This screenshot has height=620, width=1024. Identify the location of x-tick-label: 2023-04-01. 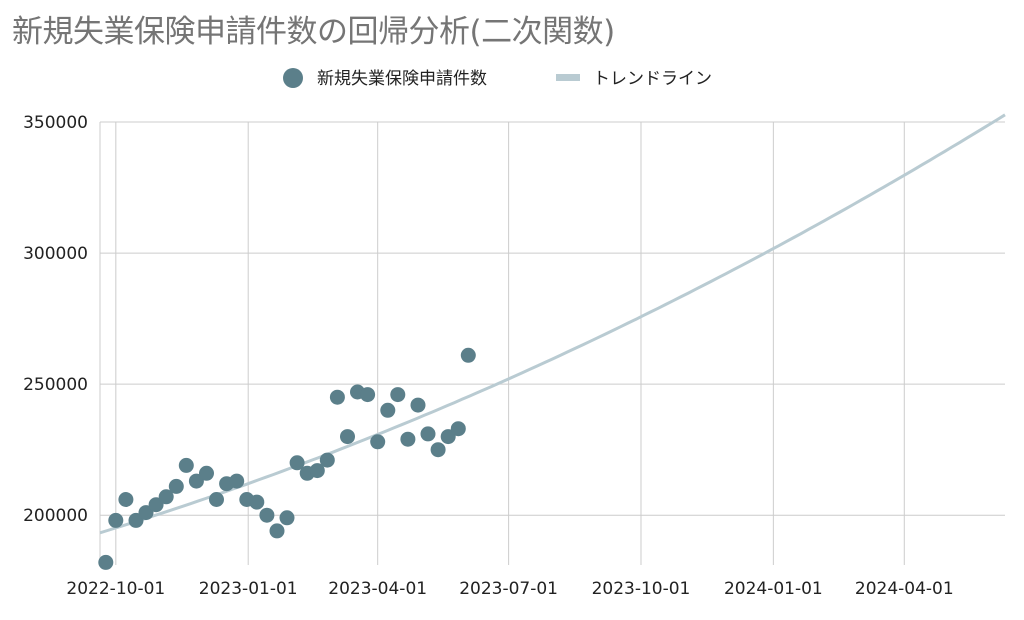
(377, 589).